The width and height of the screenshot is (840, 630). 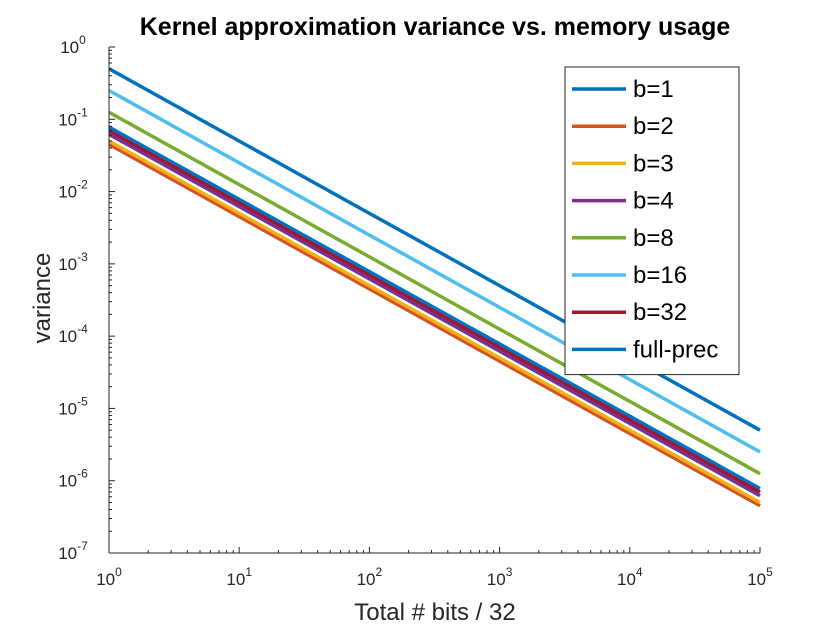 What do you see at coordinates (630, 577) in the screenshot?
I see `x-tick-label: 10⁴` at bounding box center [630, 577].